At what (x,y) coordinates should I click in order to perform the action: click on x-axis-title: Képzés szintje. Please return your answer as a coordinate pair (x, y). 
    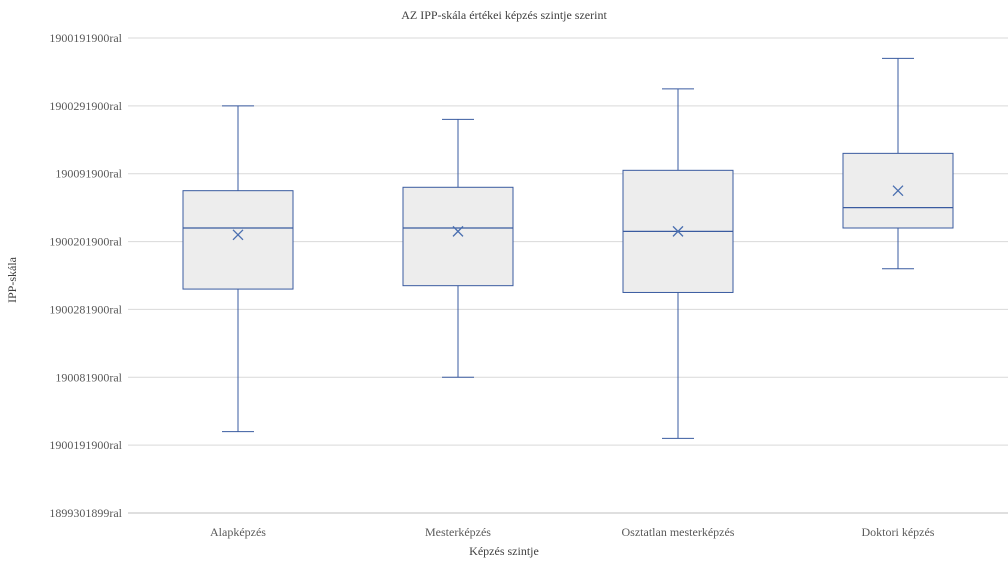
    Looking at the image, I should click on (504, 551).